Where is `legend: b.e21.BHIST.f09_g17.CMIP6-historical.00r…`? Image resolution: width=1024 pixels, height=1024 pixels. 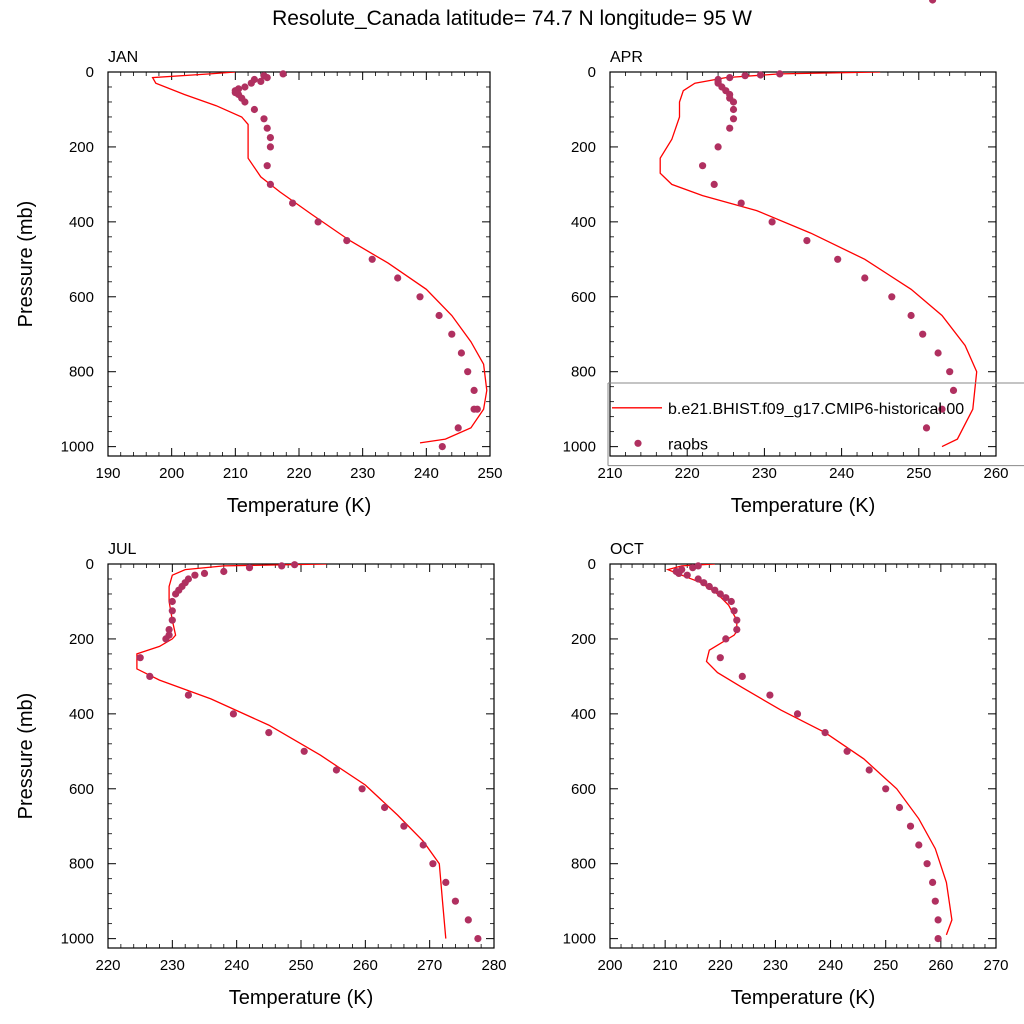 legend: b.e21.BHIST.f09_g17.CMIP6-historical.00r… is located at coordinates (815, 424).